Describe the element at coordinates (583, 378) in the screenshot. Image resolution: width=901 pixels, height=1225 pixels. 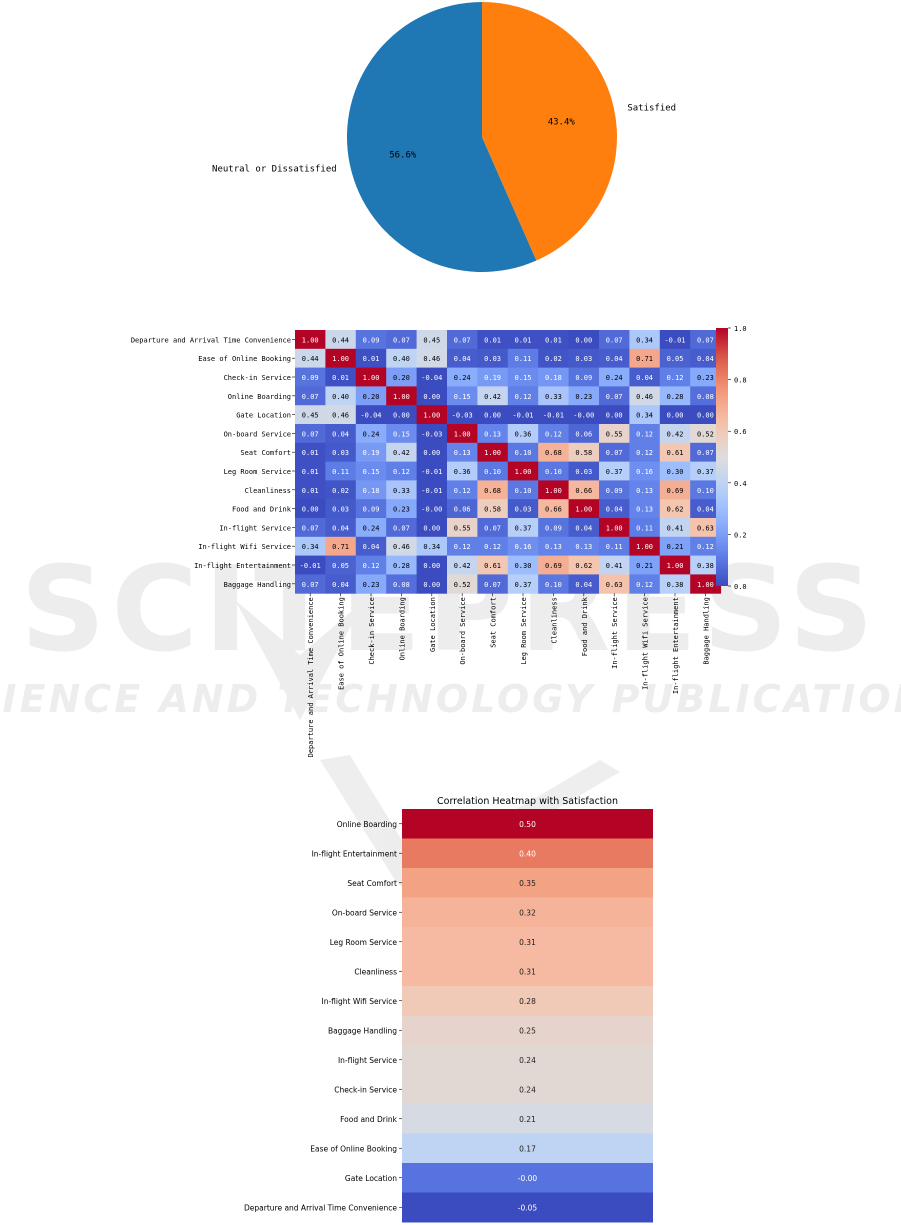
I see `matrix-cell-value: 0.09` at that location.